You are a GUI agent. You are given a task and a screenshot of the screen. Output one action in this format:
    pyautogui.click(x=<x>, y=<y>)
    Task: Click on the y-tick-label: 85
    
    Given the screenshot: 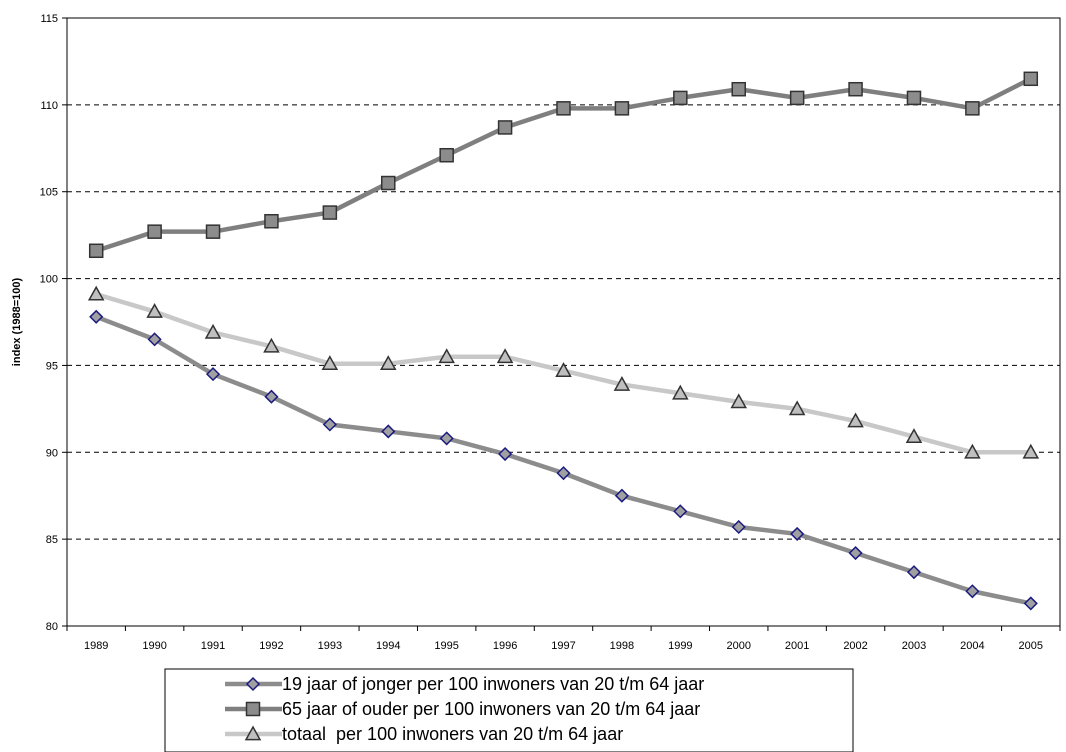 What is the action you would take?
    pyautogui.click(x=52, y=540)
    